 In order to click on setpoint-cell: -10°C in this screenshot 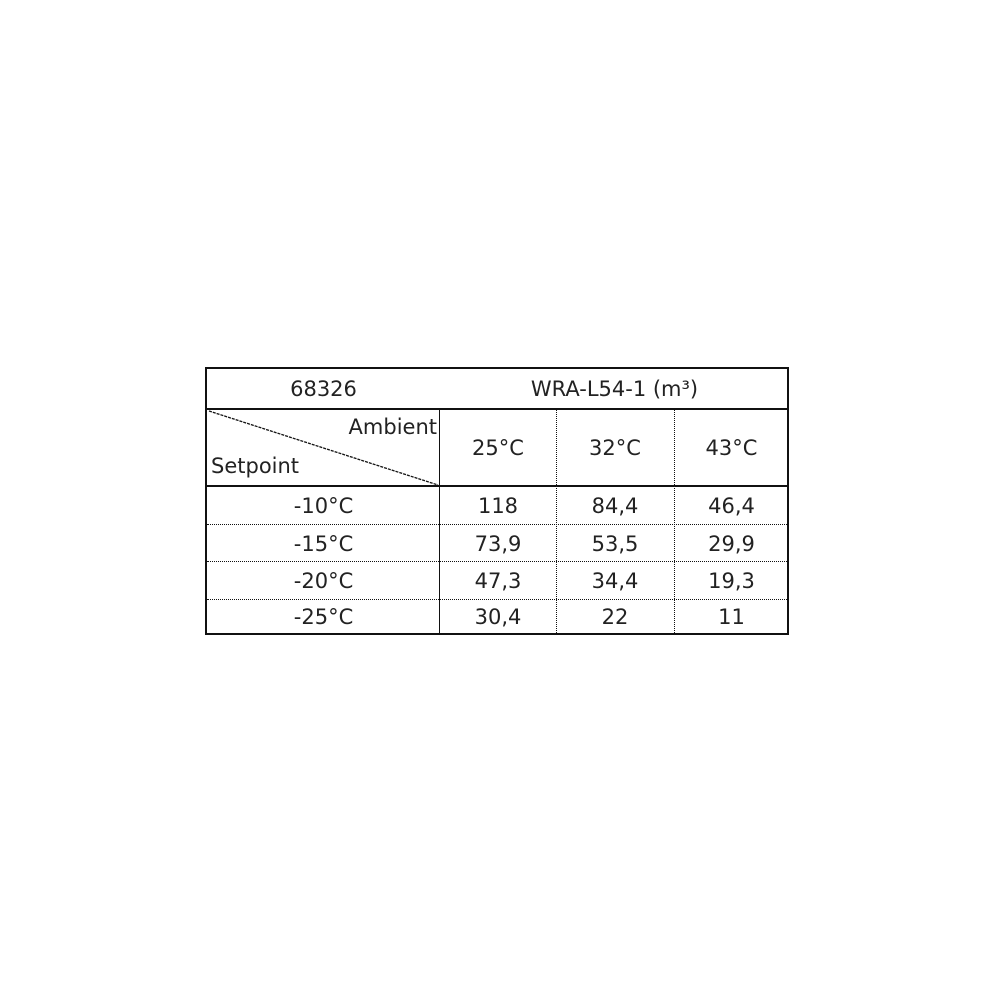, I will do `click(323, 505)`.